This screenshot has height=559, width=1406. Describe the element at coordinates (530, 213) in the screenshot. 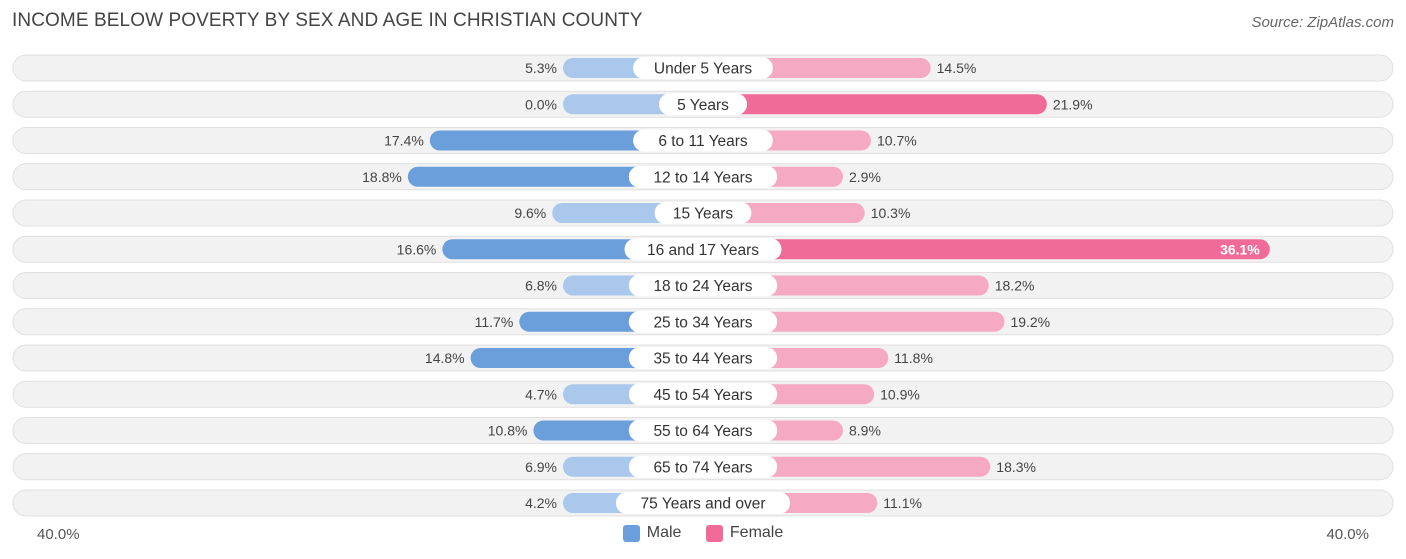

I see `male-value-label: 9.6%` at that location.